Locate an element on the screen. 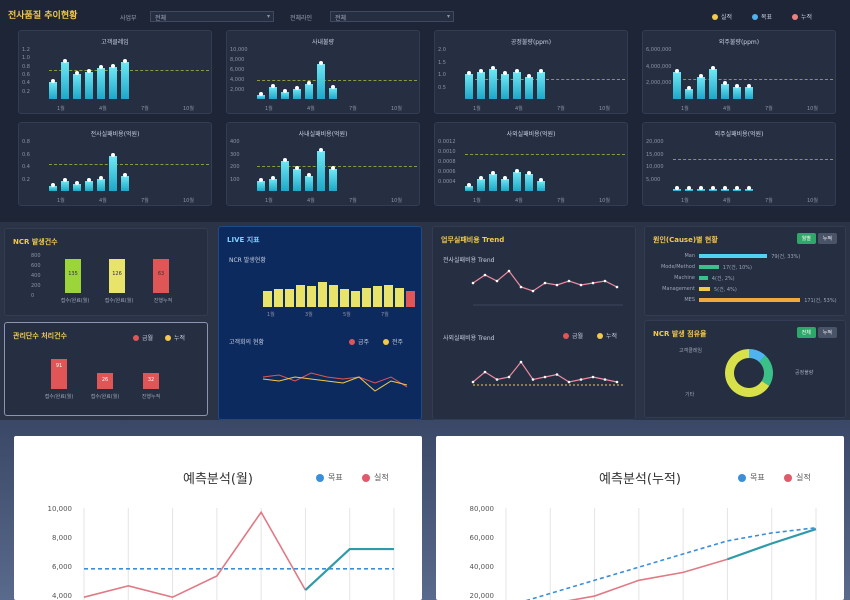 The image size is (850, 600). y-tick-label: 1.0 is located at coordinates (26, 58).